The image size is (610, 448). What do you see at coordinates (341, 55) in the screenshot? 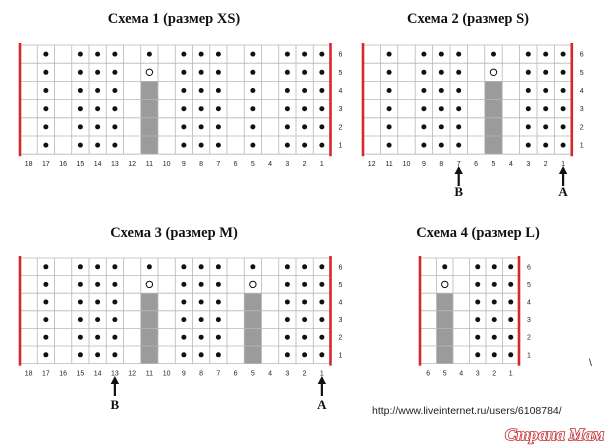
I see `row-number: 6` at bounding box center [341, 55].